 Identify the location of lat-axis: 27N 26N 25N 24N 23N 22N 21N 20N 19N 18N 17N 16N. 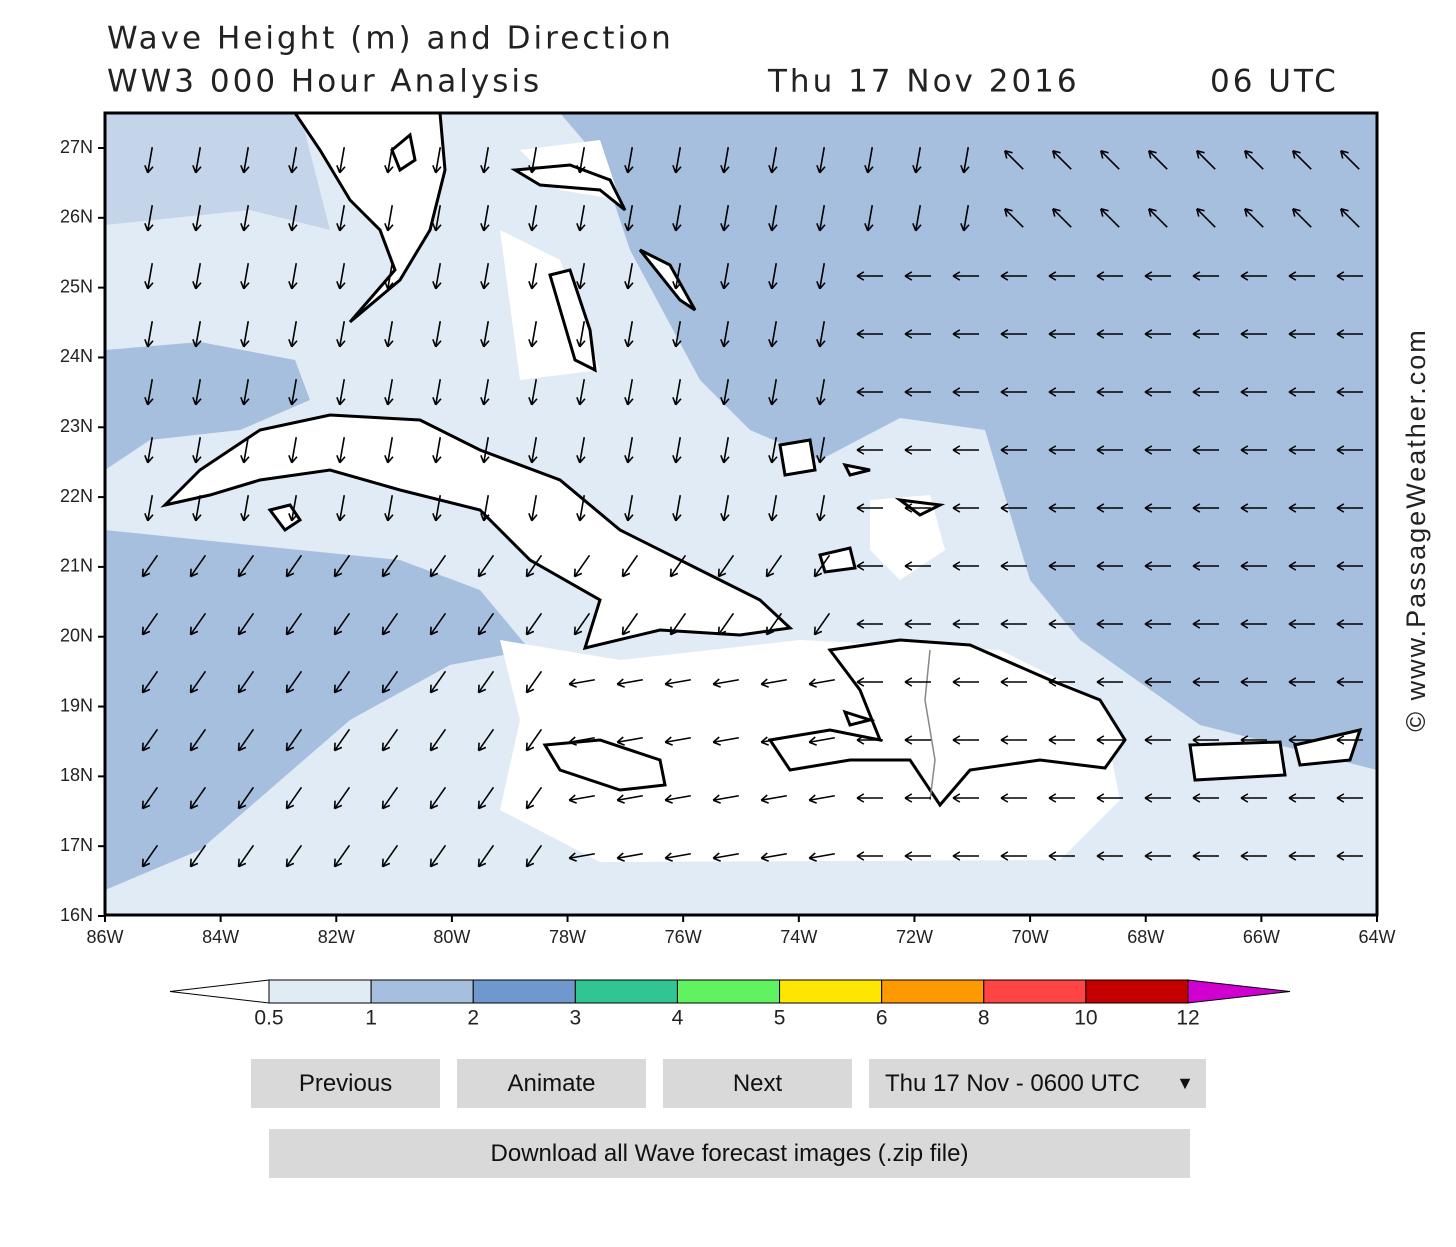
(82, 531).